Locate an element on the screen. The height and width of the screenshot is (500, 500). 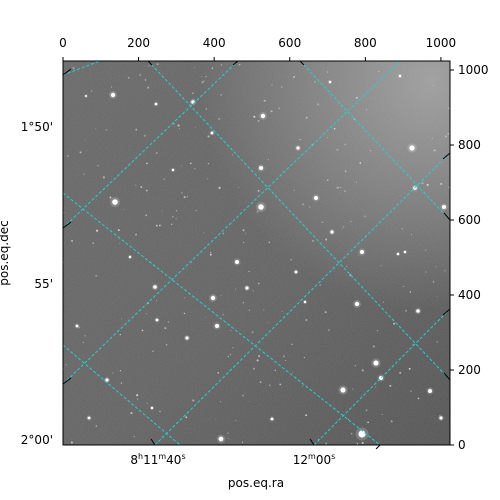
x-axis-label: pos.eq.ra is located at coordinates (256, 483).